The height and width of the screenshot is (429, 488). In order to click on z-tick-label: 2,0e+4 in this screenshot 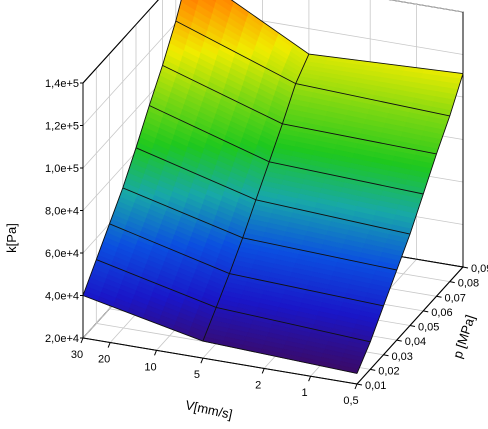, I will do `click(62, 339)`.